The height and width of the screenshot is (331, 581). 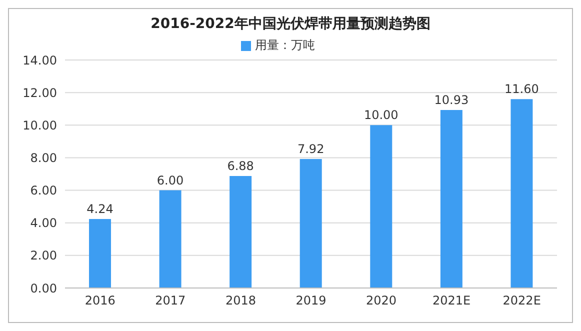 What do you see at coordinates (381, 301) in the screenshot?
I see `x-tick-label: 2020` at bounding box center [381, 301].